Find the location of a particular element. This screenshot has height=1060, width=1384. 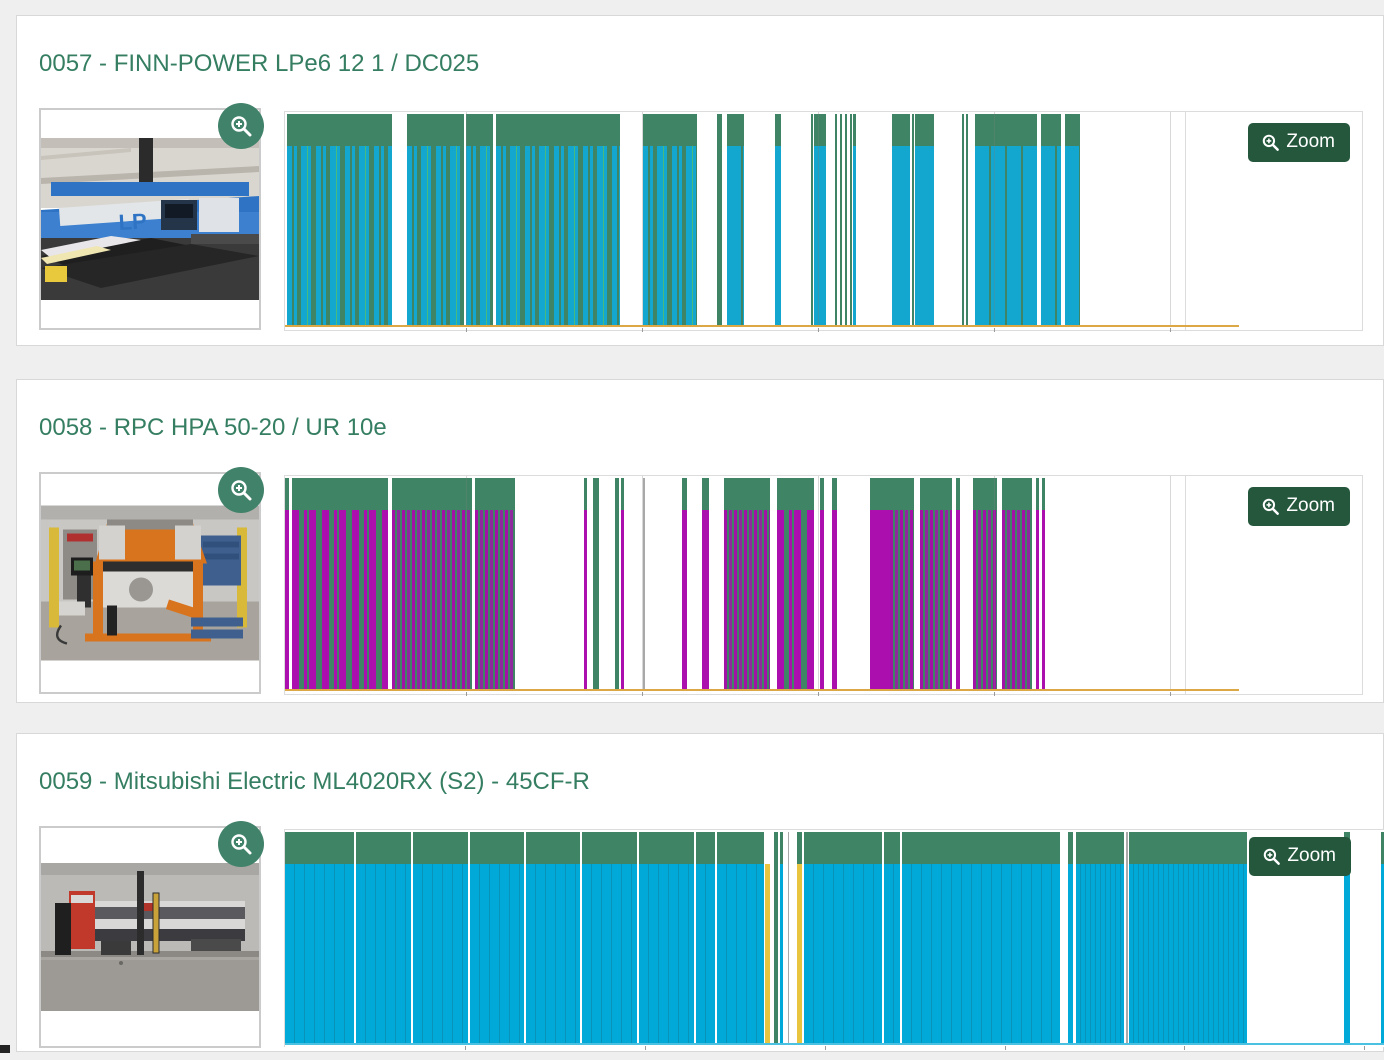

machine-photo: LP is located at coordinates (150, 219).